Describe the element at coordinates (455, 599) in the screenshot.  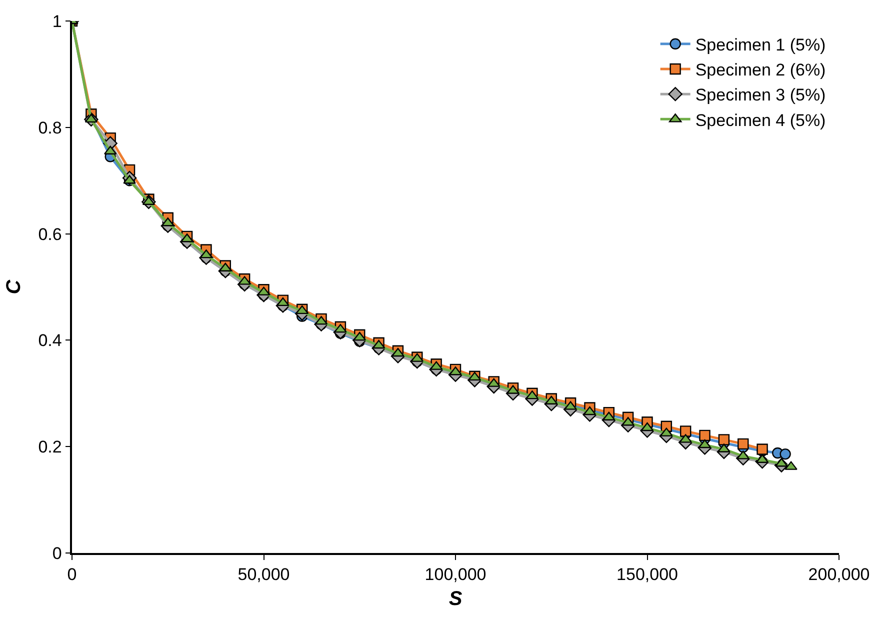
I see `x-axis-title: S` at that location.